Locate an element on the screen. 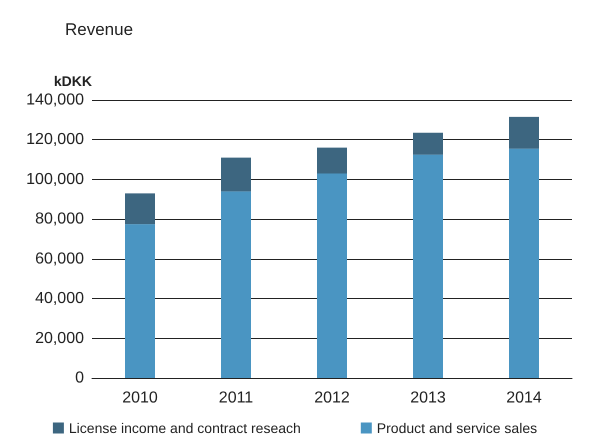  chart-title: Revenue is located at coordinates (99, 29).